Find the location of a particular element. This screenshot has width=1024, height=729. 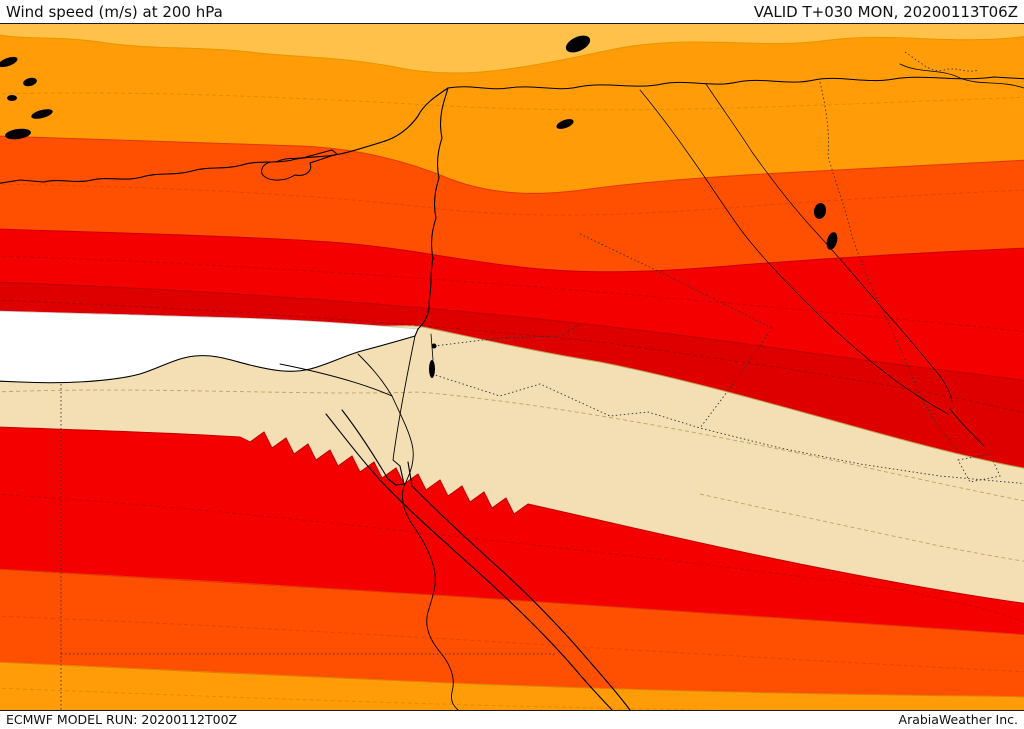

turkey-south-coast is located at coordinates (224, 135).